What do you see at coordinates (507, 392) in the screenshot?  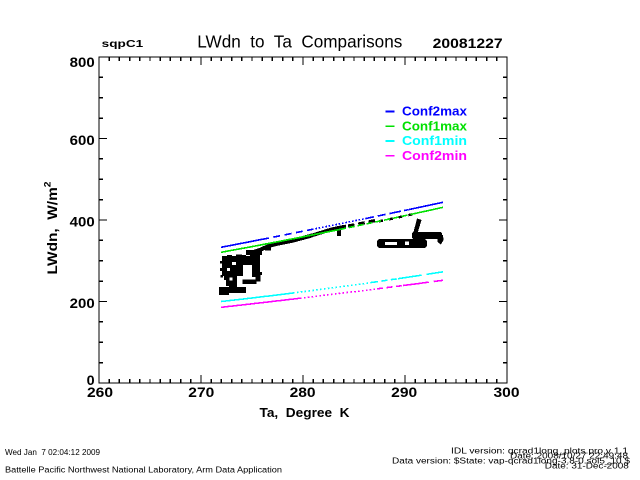 I see `svg-text: 300` at bounding box center [507, 392].